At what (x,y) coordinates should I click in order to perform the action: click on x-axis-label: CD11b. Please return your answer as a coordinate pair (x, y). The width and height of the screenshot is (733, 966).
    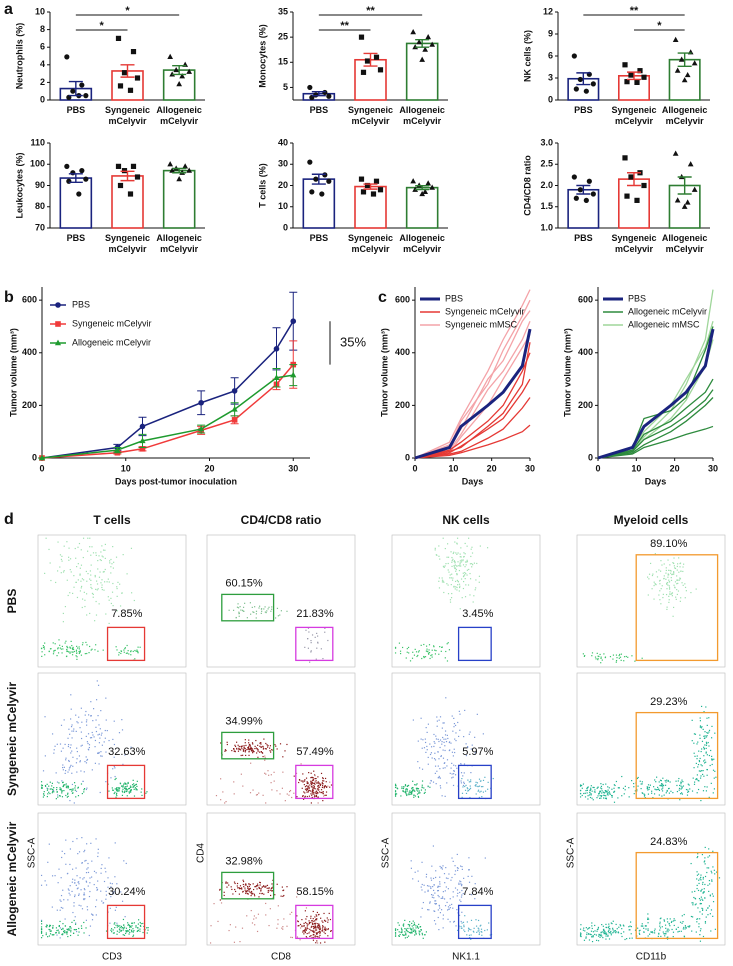
    Looking at the image, I should click on (651, 957).